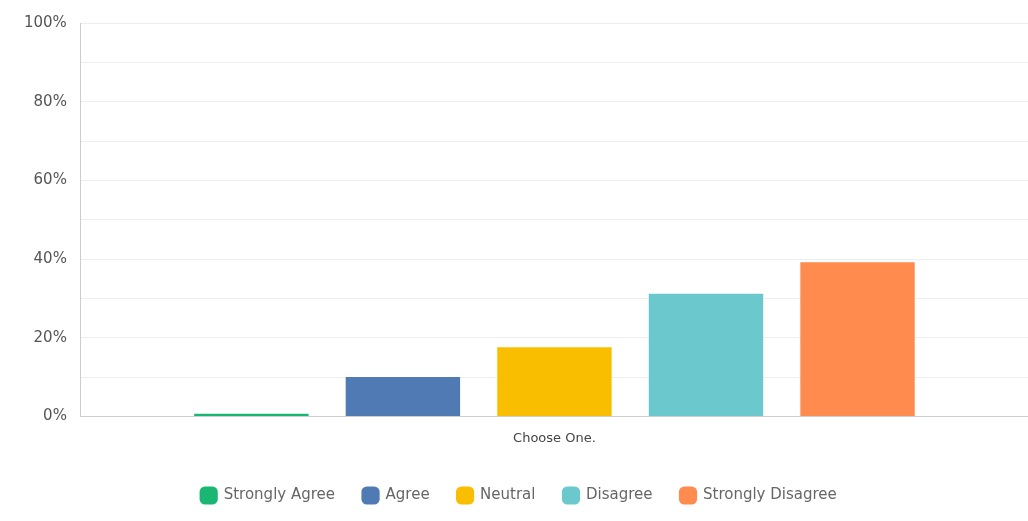  Describe the element at coordinates (279, 494) in the screenshot. I see `legend-label: Strongly Agree` at that location.